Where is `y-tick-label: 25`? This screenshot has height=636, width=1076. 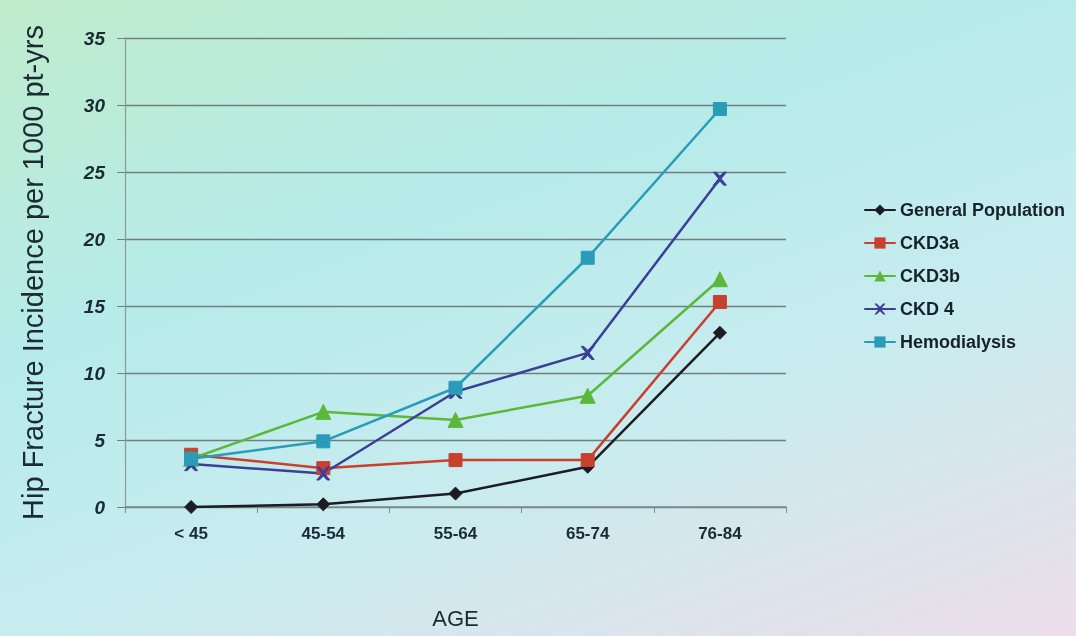 y-tick-label: 25 is located at coordinates (94, 172).